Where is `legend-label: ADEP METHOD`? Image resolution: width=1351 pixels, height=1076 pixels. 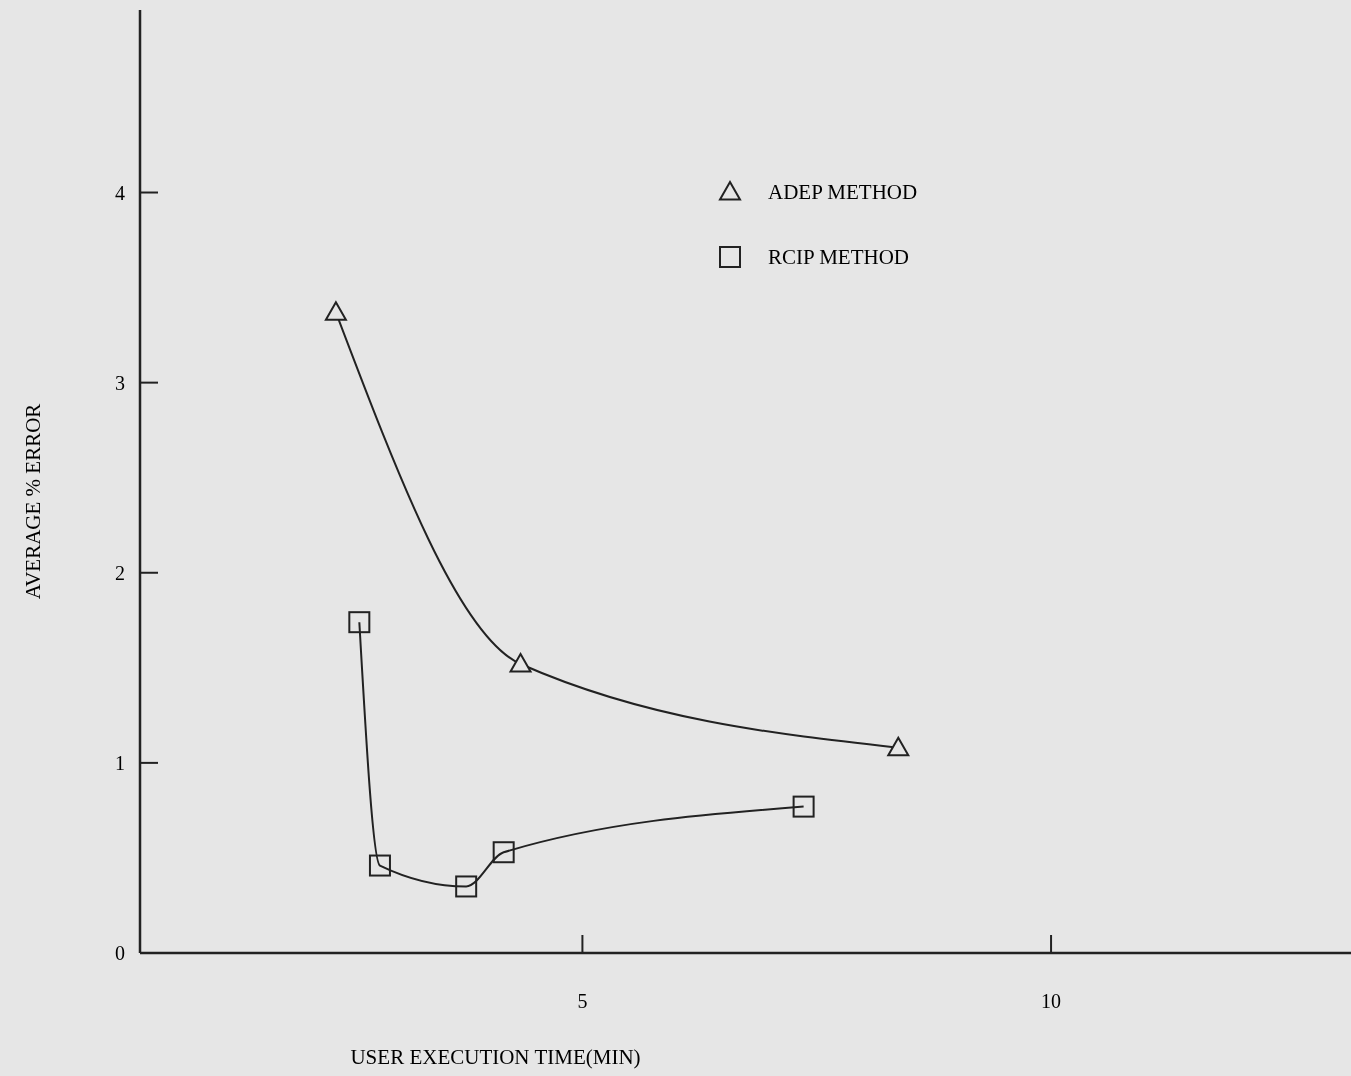
legend-label: ADEP METHOD is located at coordinates (843, 192).